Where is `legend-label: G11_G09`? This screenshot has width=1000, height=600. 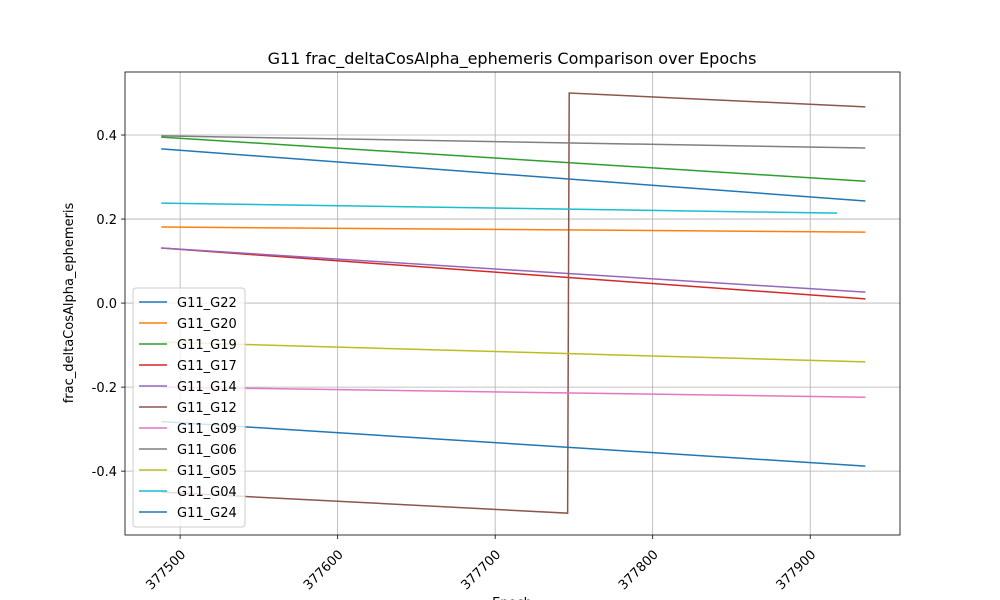 legend-label: G11_G09 is located at coordinates (207, 429).